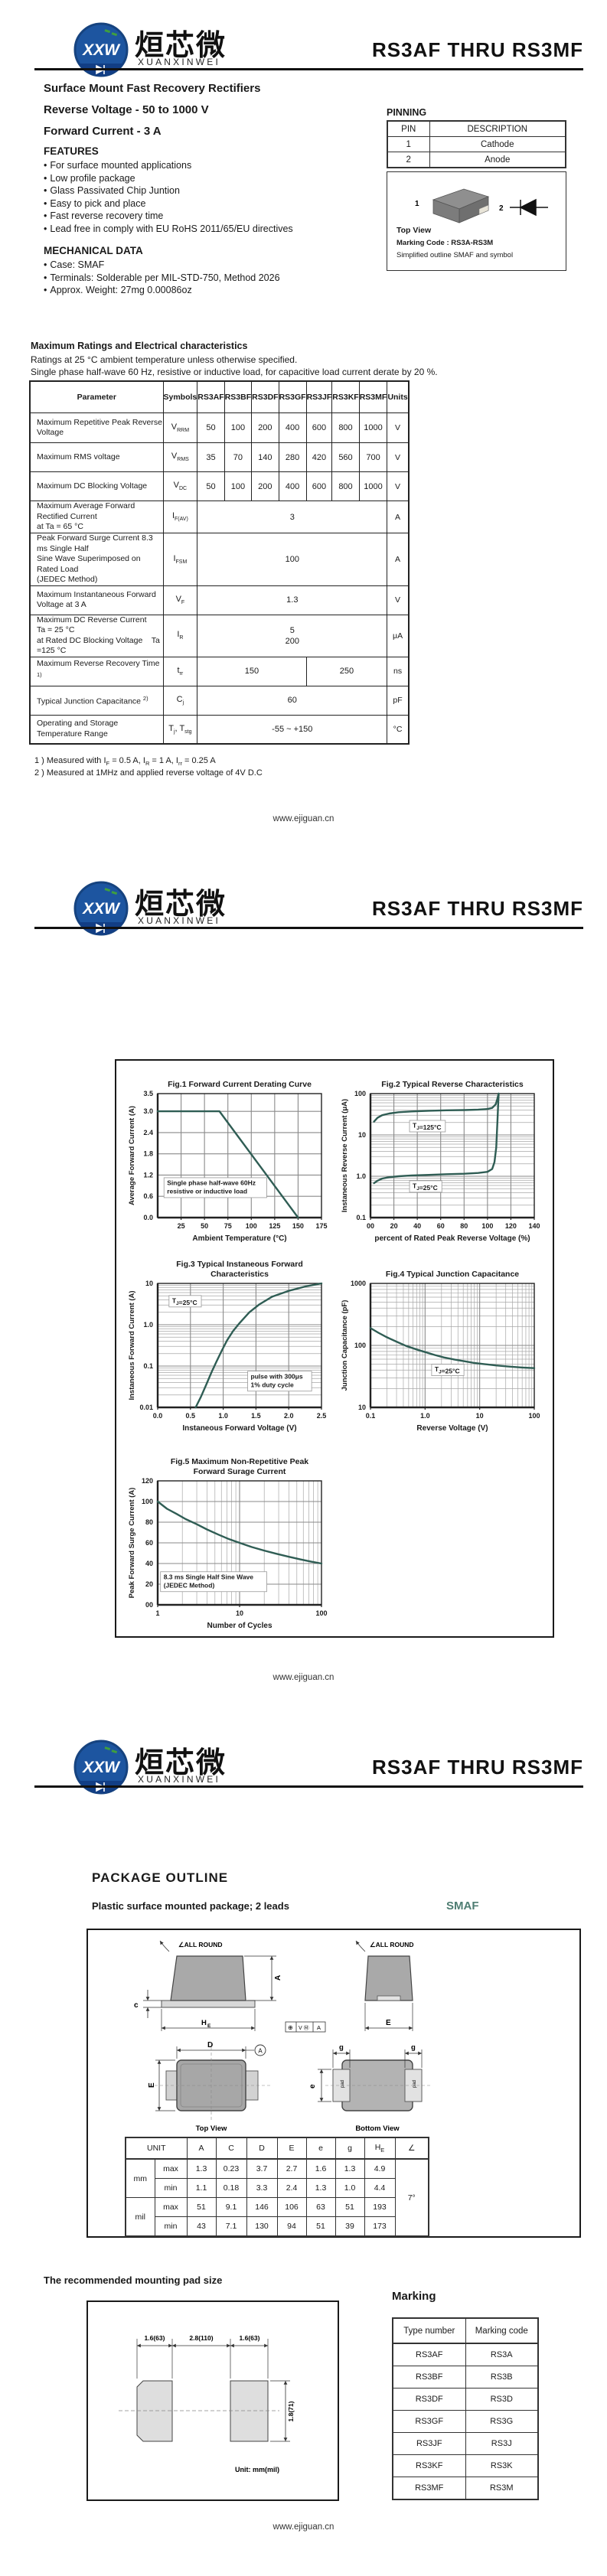 This screenshot has width=607, height=2576. What do you see at coordinates (250, 2338) in the screenshot?
I see `pad-dim-right: 1.6(63)` at bounding box center [250, 2338].